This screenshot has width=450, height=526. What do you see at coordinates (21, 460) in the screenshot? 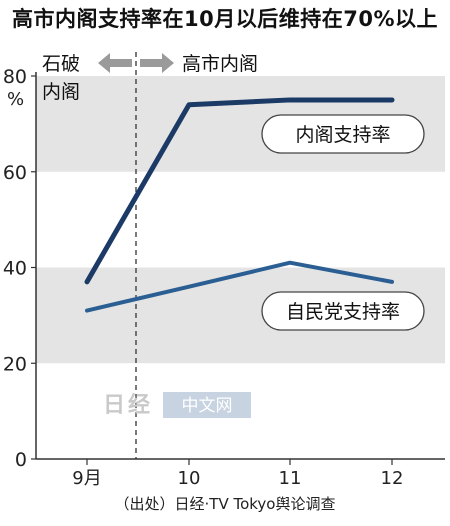
I see `y-tick-label: 0` at bounding box center [21, 460].